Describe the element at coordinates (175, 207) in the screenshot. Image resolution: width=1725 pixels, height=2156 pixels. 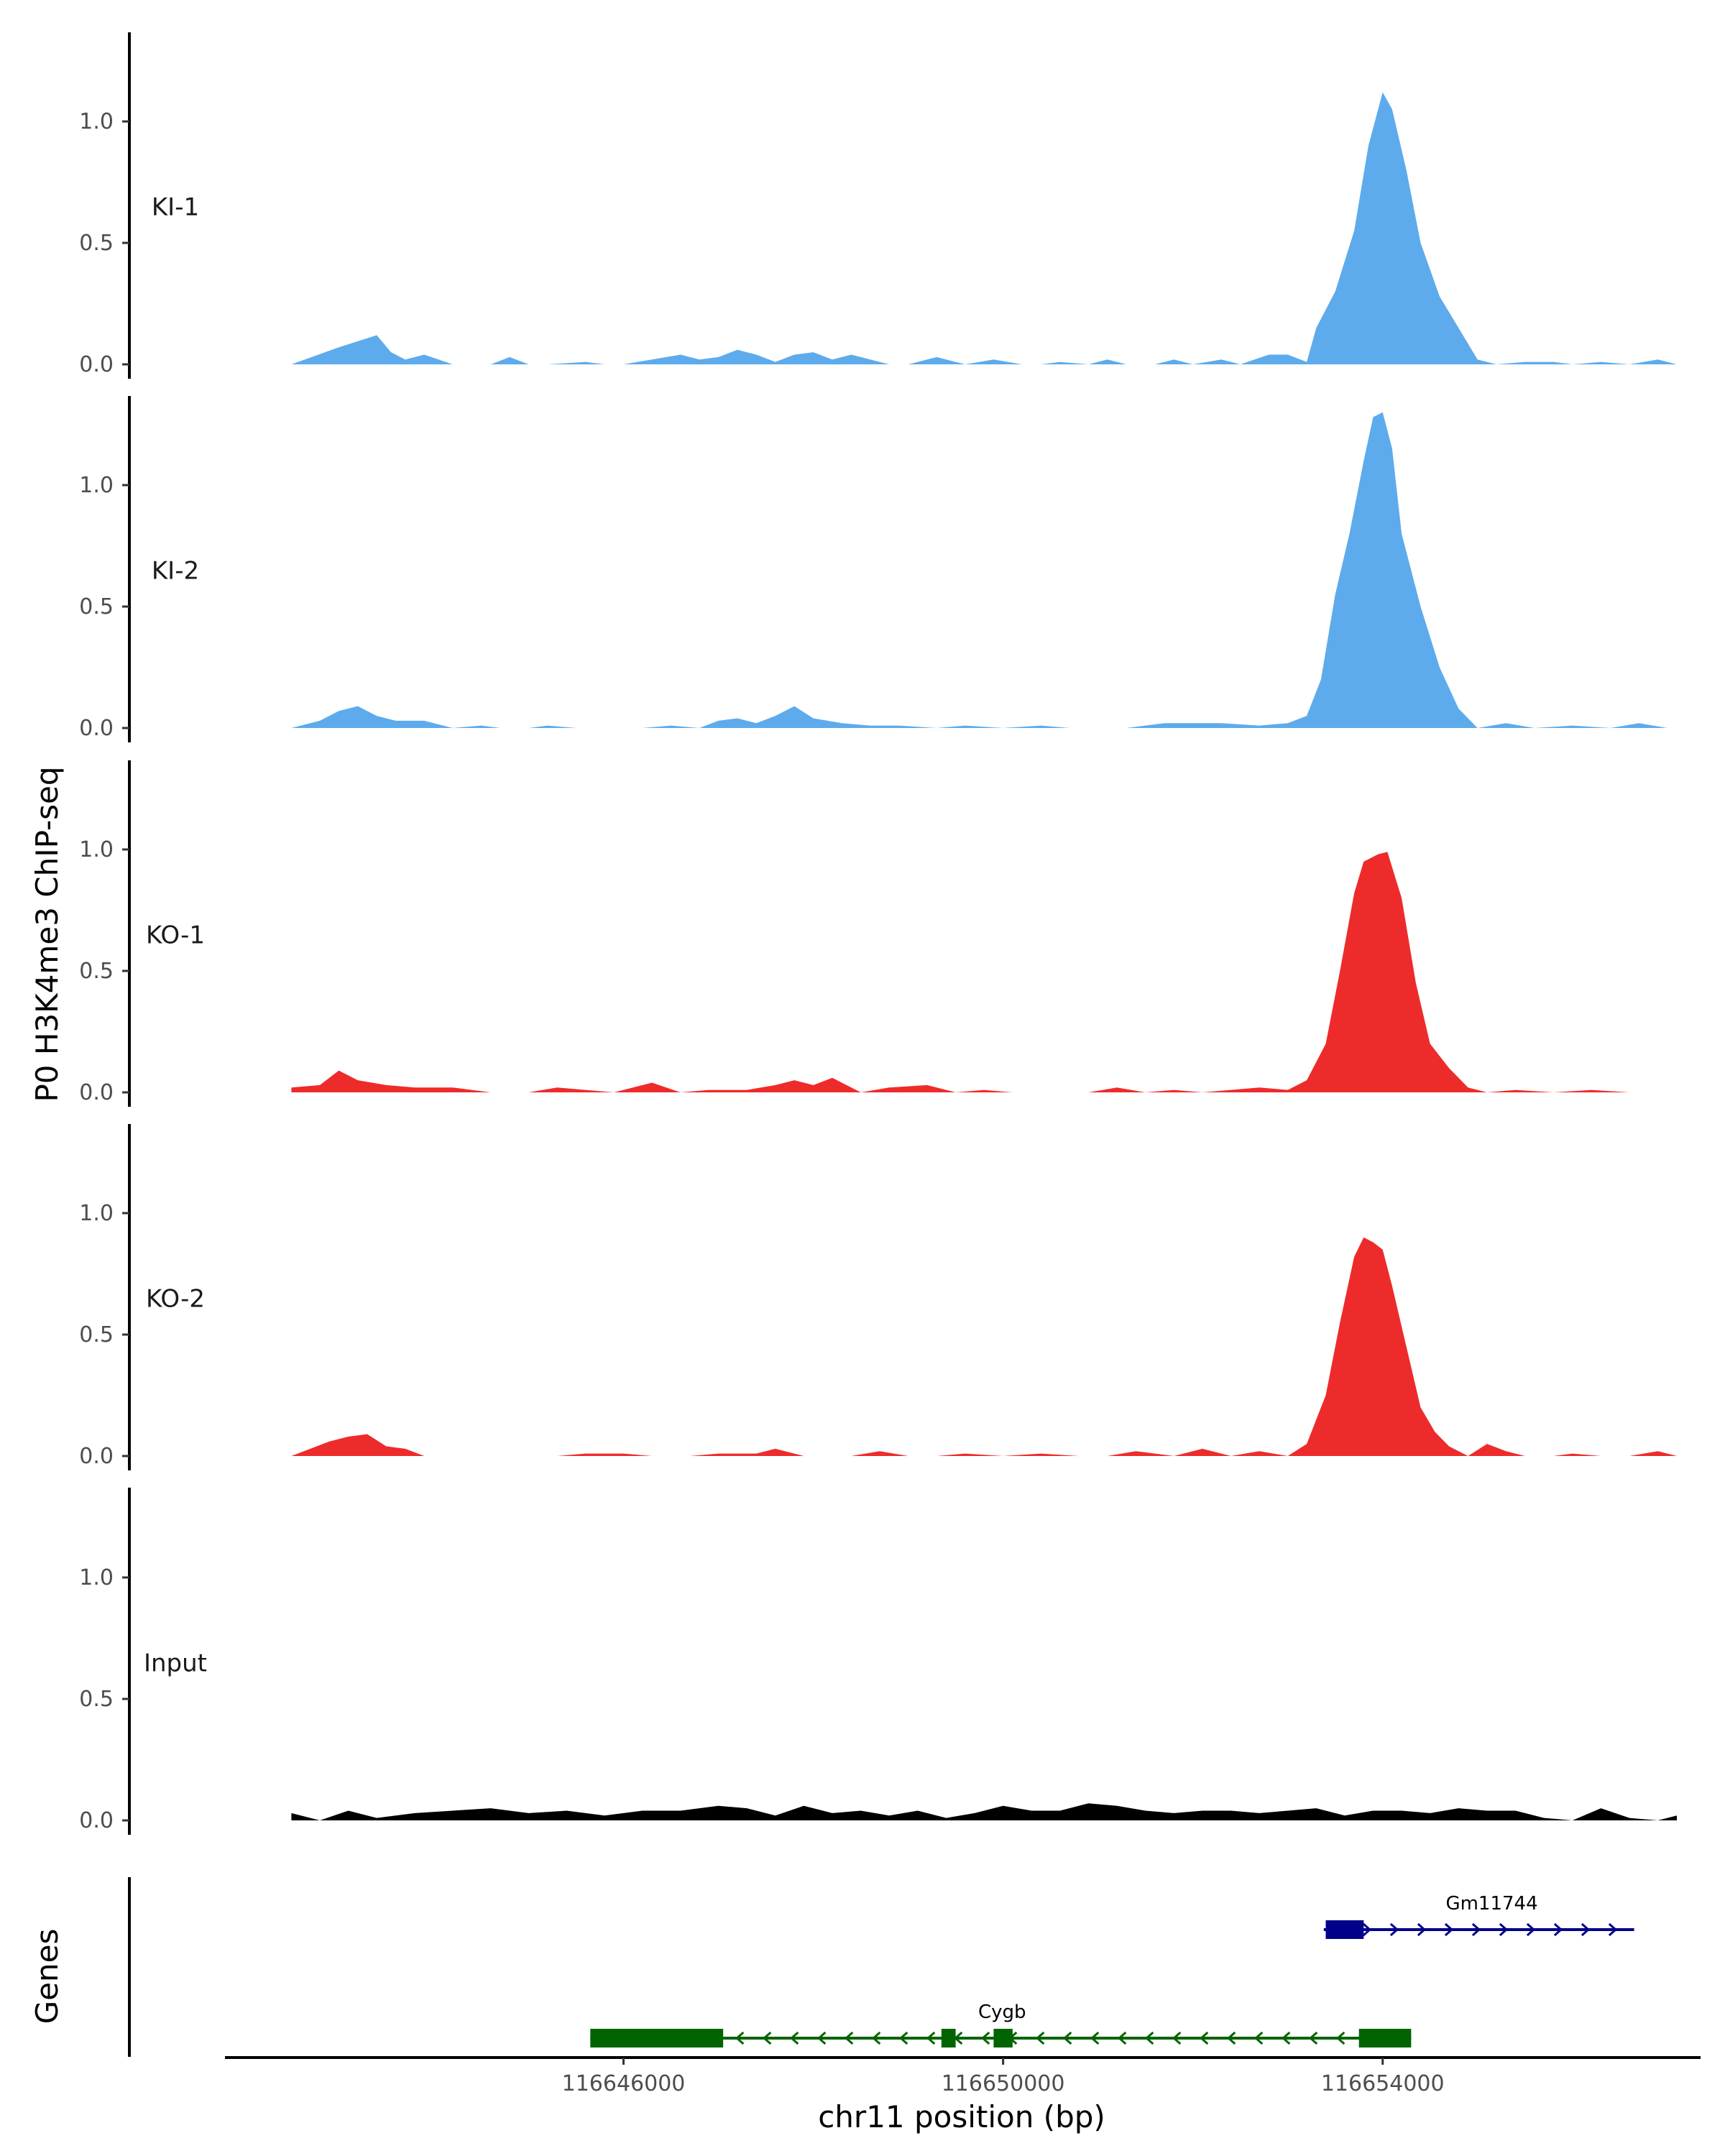
I see `track-label: KI-1` at that location.